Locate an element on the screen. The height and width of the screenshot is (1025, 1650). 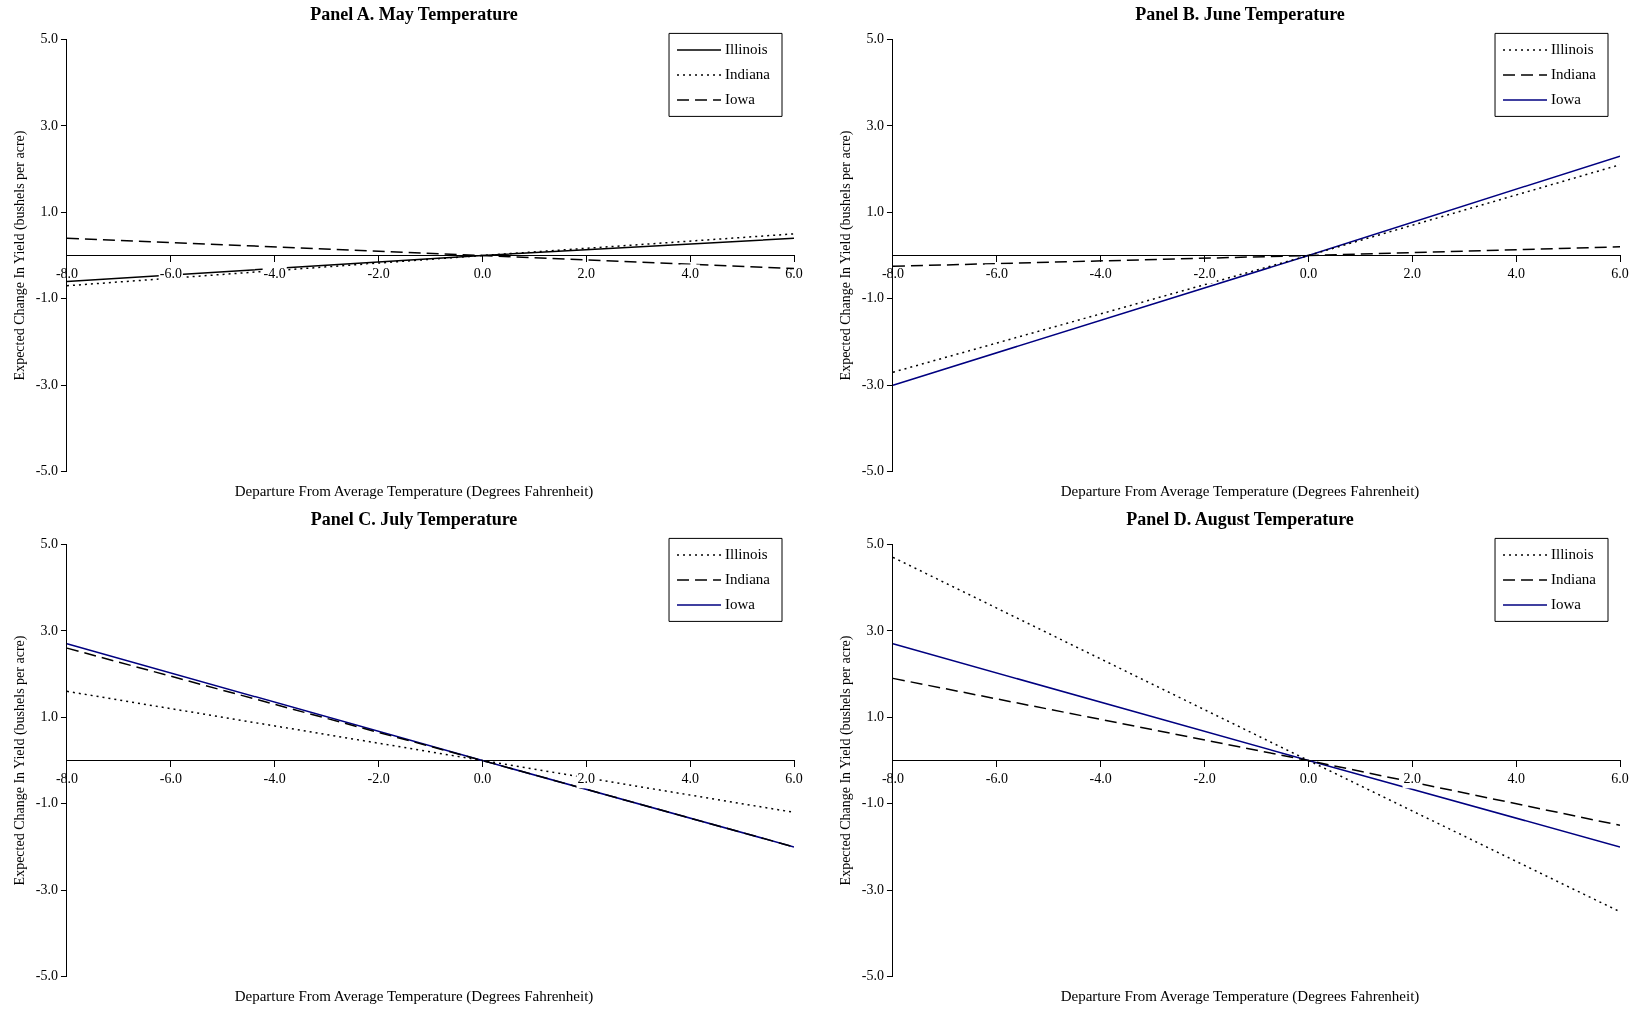
chart-title: Panel D. August Temperature is located at coordinates (1240, 520).